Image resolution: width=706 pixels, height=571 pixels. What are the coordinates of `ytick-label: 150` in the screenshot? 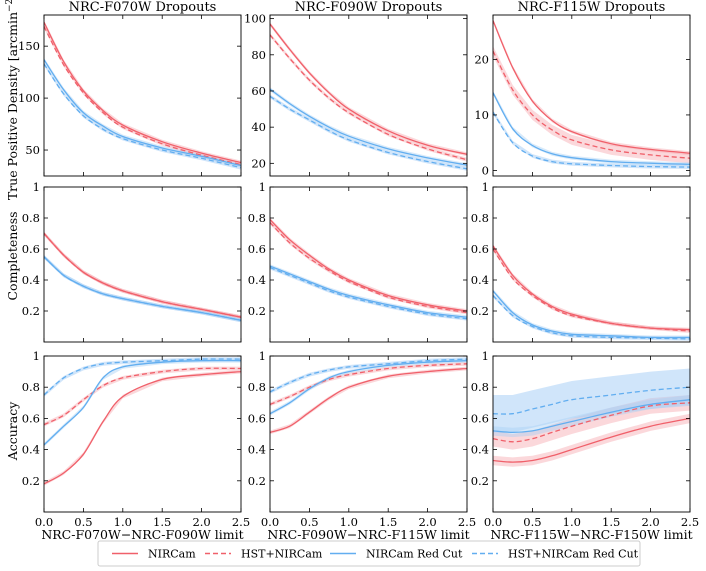 It's located at (29, 46).